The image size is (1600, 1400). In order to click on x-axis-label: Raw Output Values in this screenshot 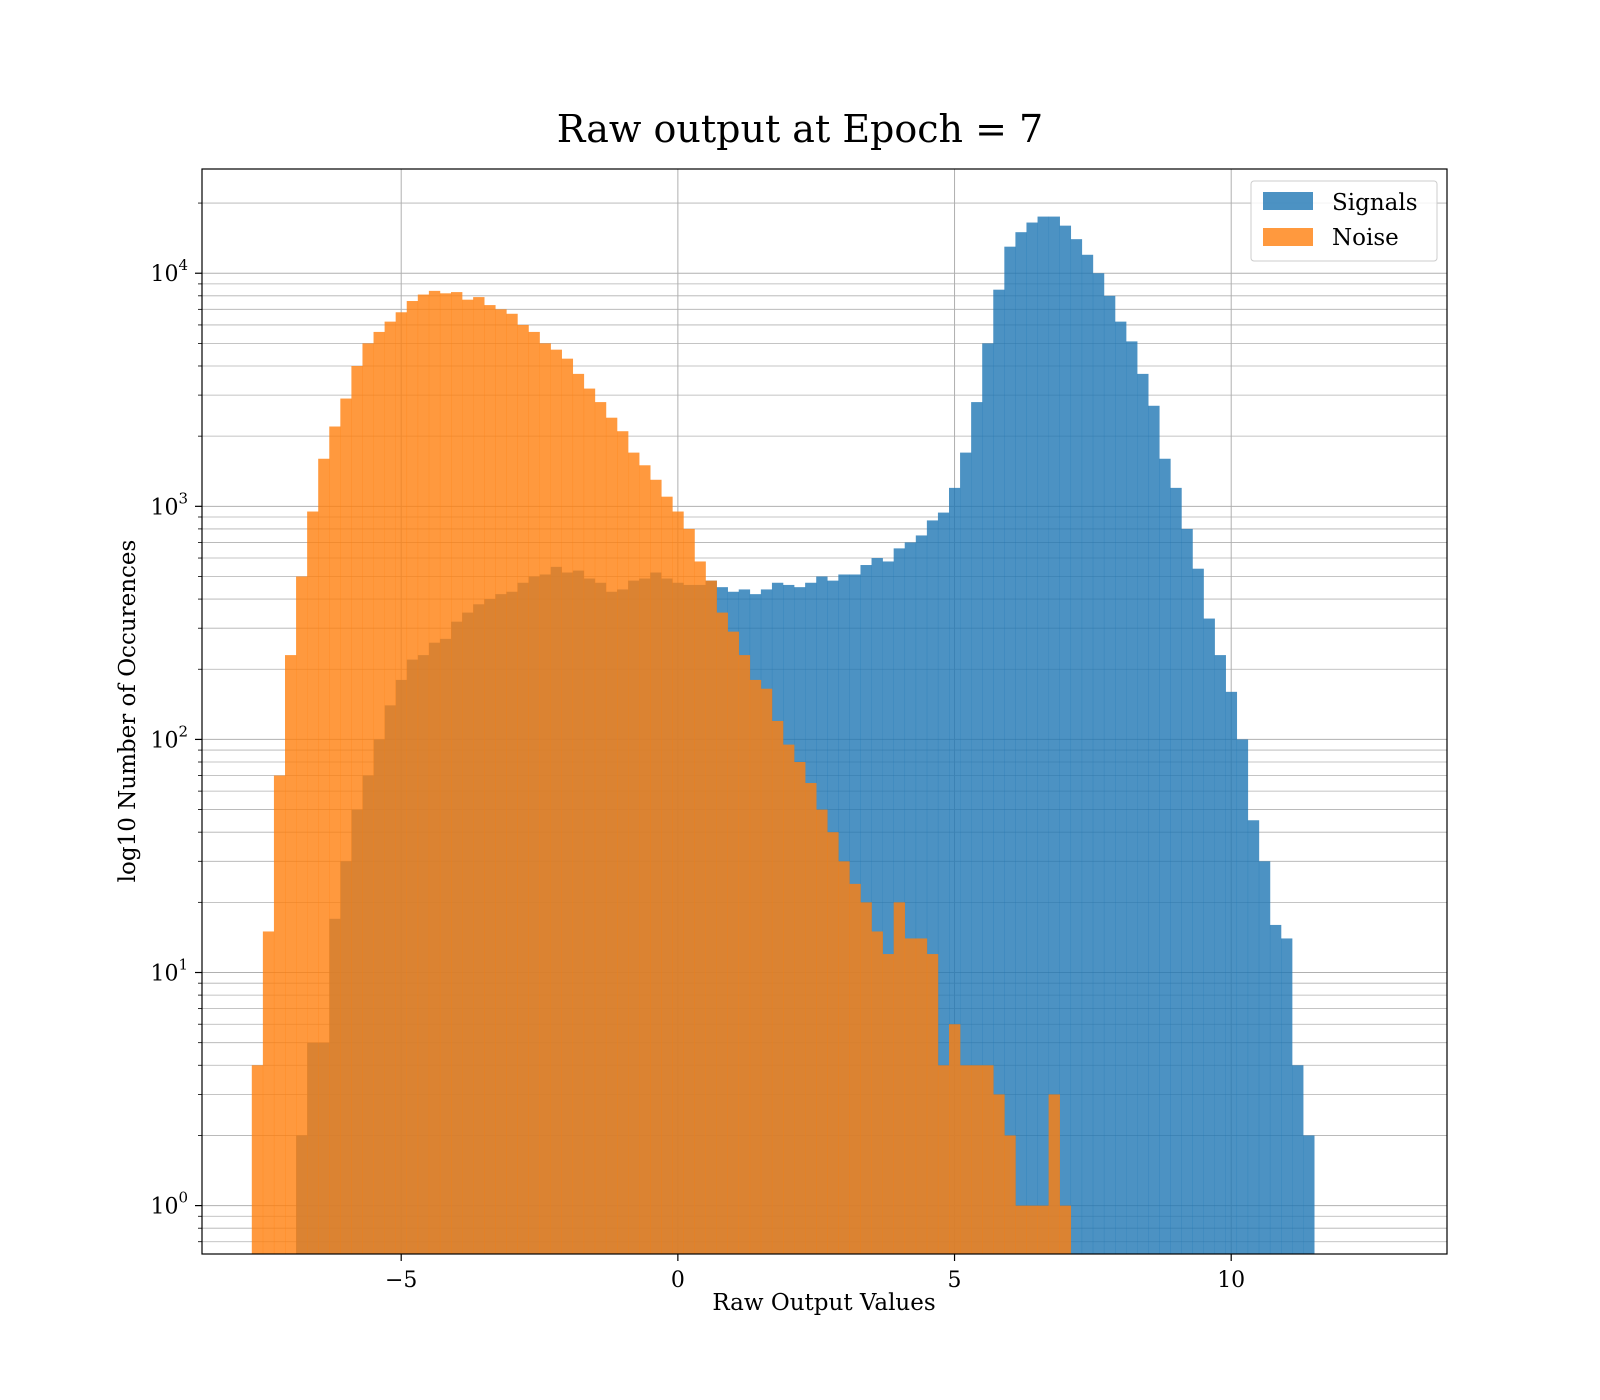, I will do `click(823, 1303)`.